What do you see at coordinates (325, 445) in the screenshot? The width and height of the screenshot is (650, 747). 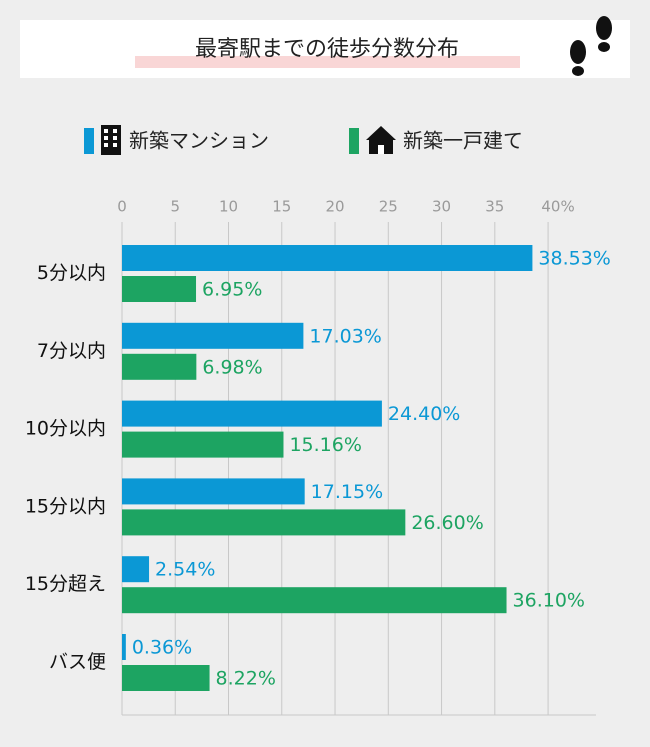 I see `value-label: 15.16%` at bounding box center [325, 445].